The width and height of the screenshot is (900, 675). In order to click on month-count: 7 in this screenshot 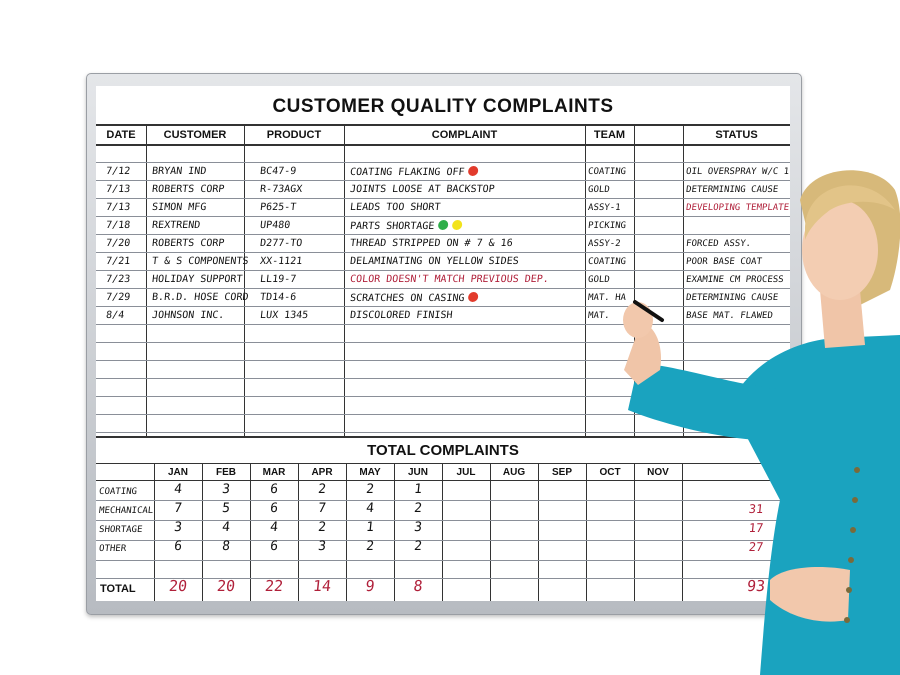, I will do `click(178, 508)`.